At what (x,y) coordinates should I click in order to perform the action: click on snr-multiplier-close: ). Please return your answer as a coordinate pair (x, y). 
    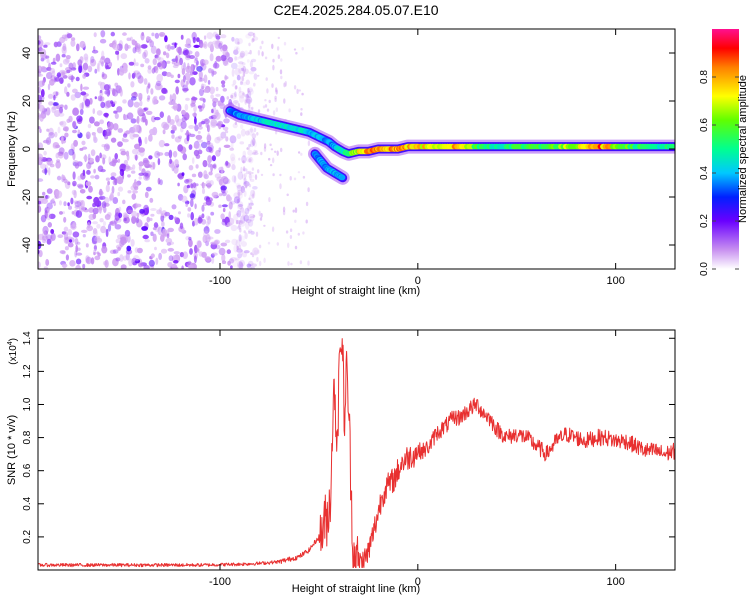
    Looking at the image, I should click on (13, 339).